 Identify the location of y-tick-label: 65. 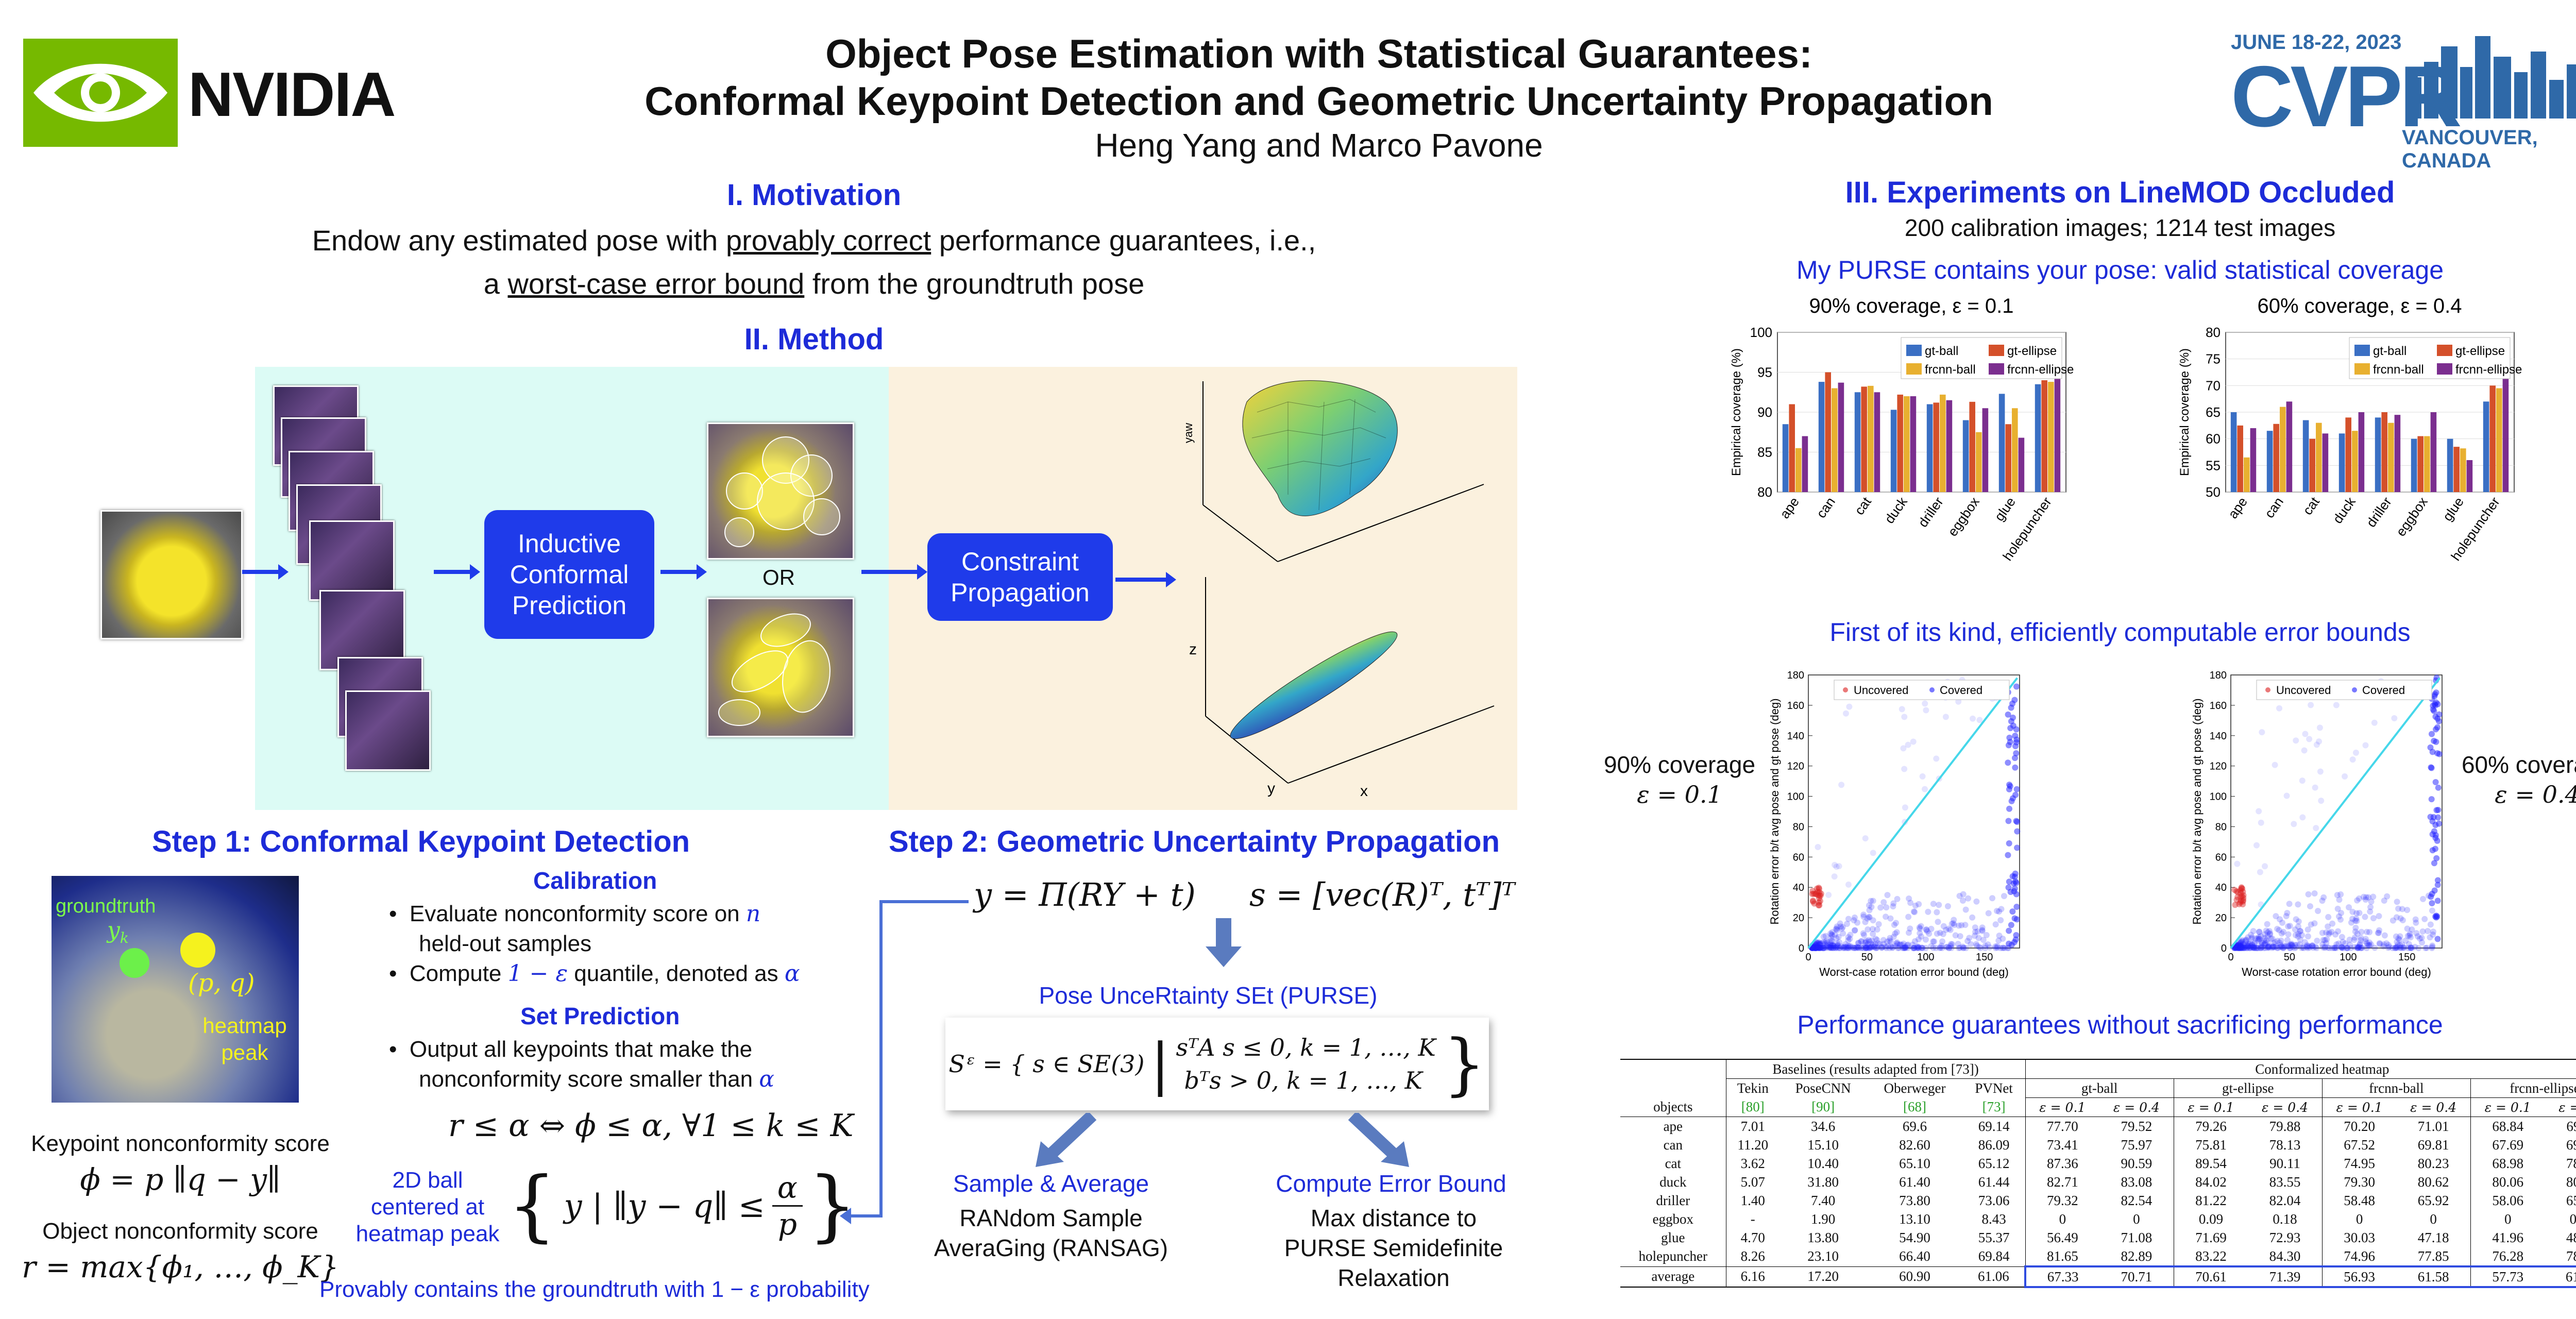
(2213, 412).